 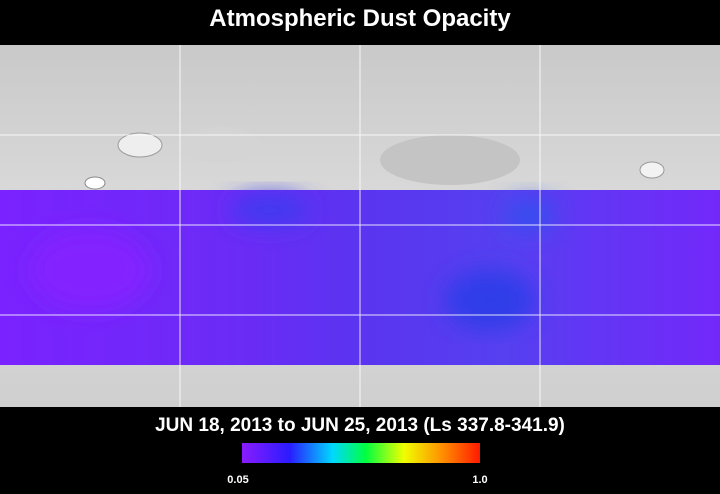 What do you see at coordinates (237, 480) in the screenshot?
I see `scale-min-label: 0.05` at bounding box center [237, 480].